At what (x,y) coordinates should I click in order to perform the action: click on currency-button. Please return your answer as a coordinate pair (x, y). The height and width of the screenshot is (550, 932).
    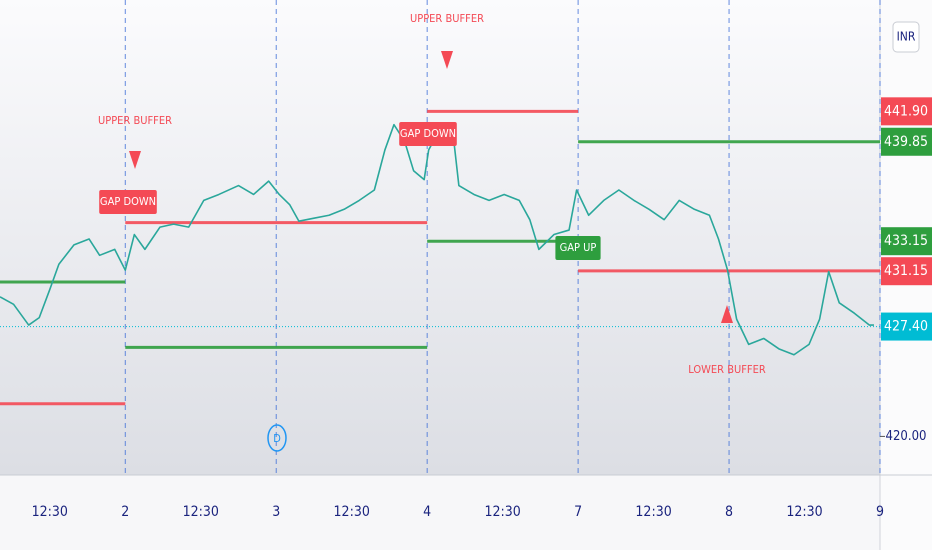
    Looking at the image, I should click on (906, 37).